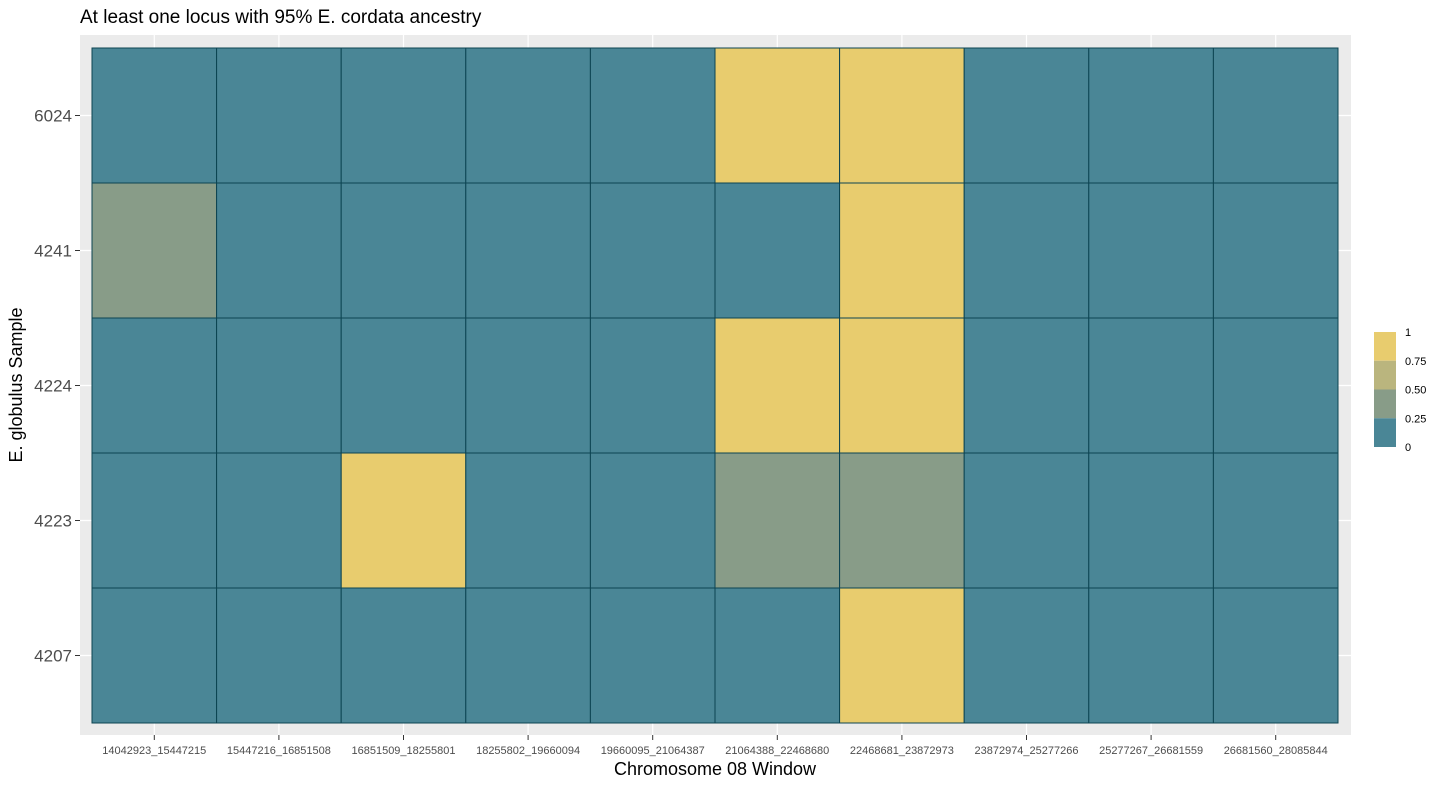  What do you see at coordinates (53, 656) in the screenshot?
I see `y-tick-label: 4207` at bounding box center [53, 656].